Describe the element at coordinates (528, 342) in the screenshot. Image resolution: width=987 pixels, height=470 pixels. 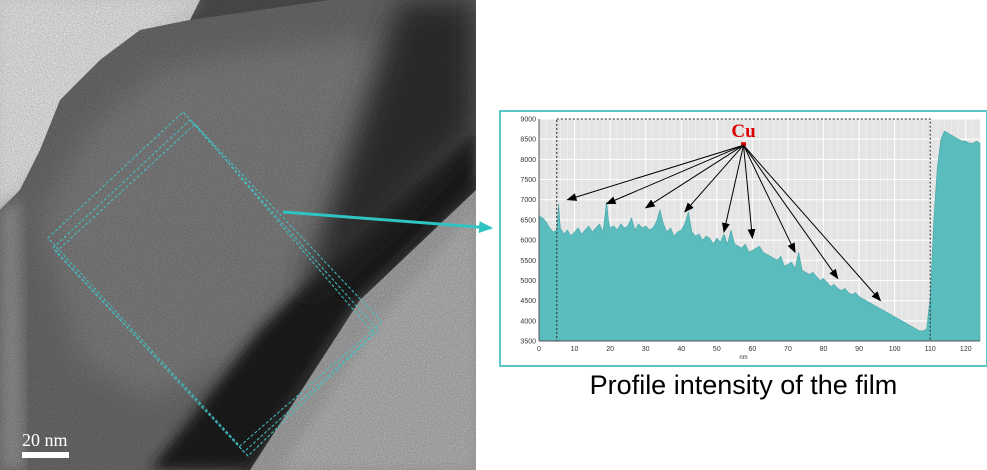
I see `y-tick-label: 3500` at that location.